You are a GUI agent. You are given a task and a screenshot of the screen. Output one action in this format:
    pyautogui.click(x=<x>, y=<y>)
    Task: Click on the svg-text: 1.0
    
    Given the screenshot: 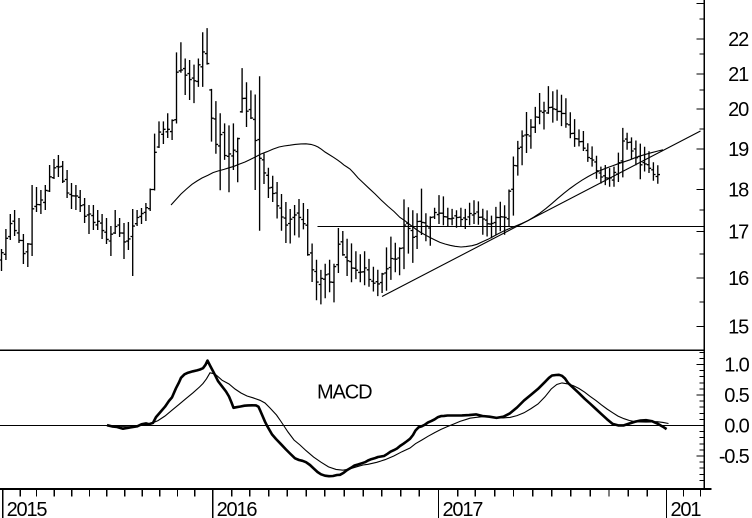 What is the action you would take?
    pyautogui.click(x=736, y=366)
    